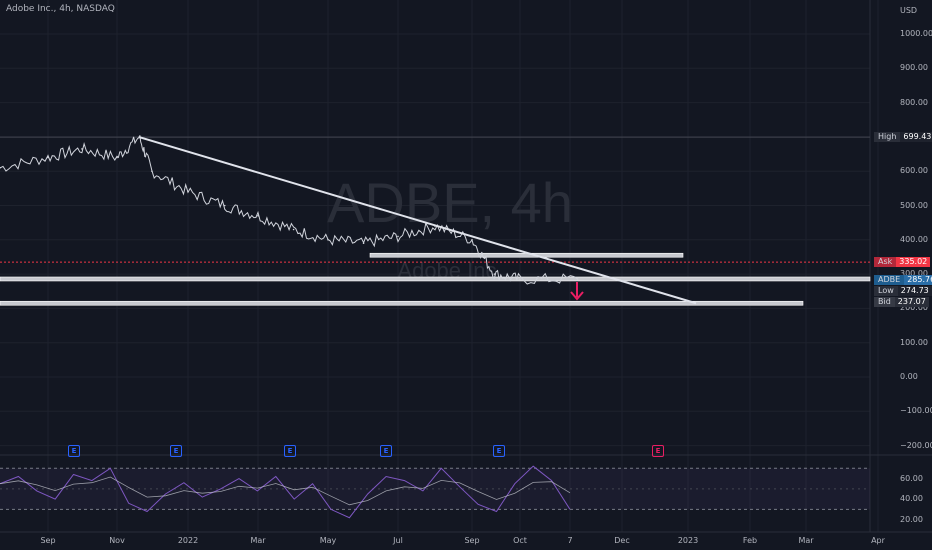  Describe the element at coordinates (526, 255) in the screenshot. I see `resistance-box` at that location.